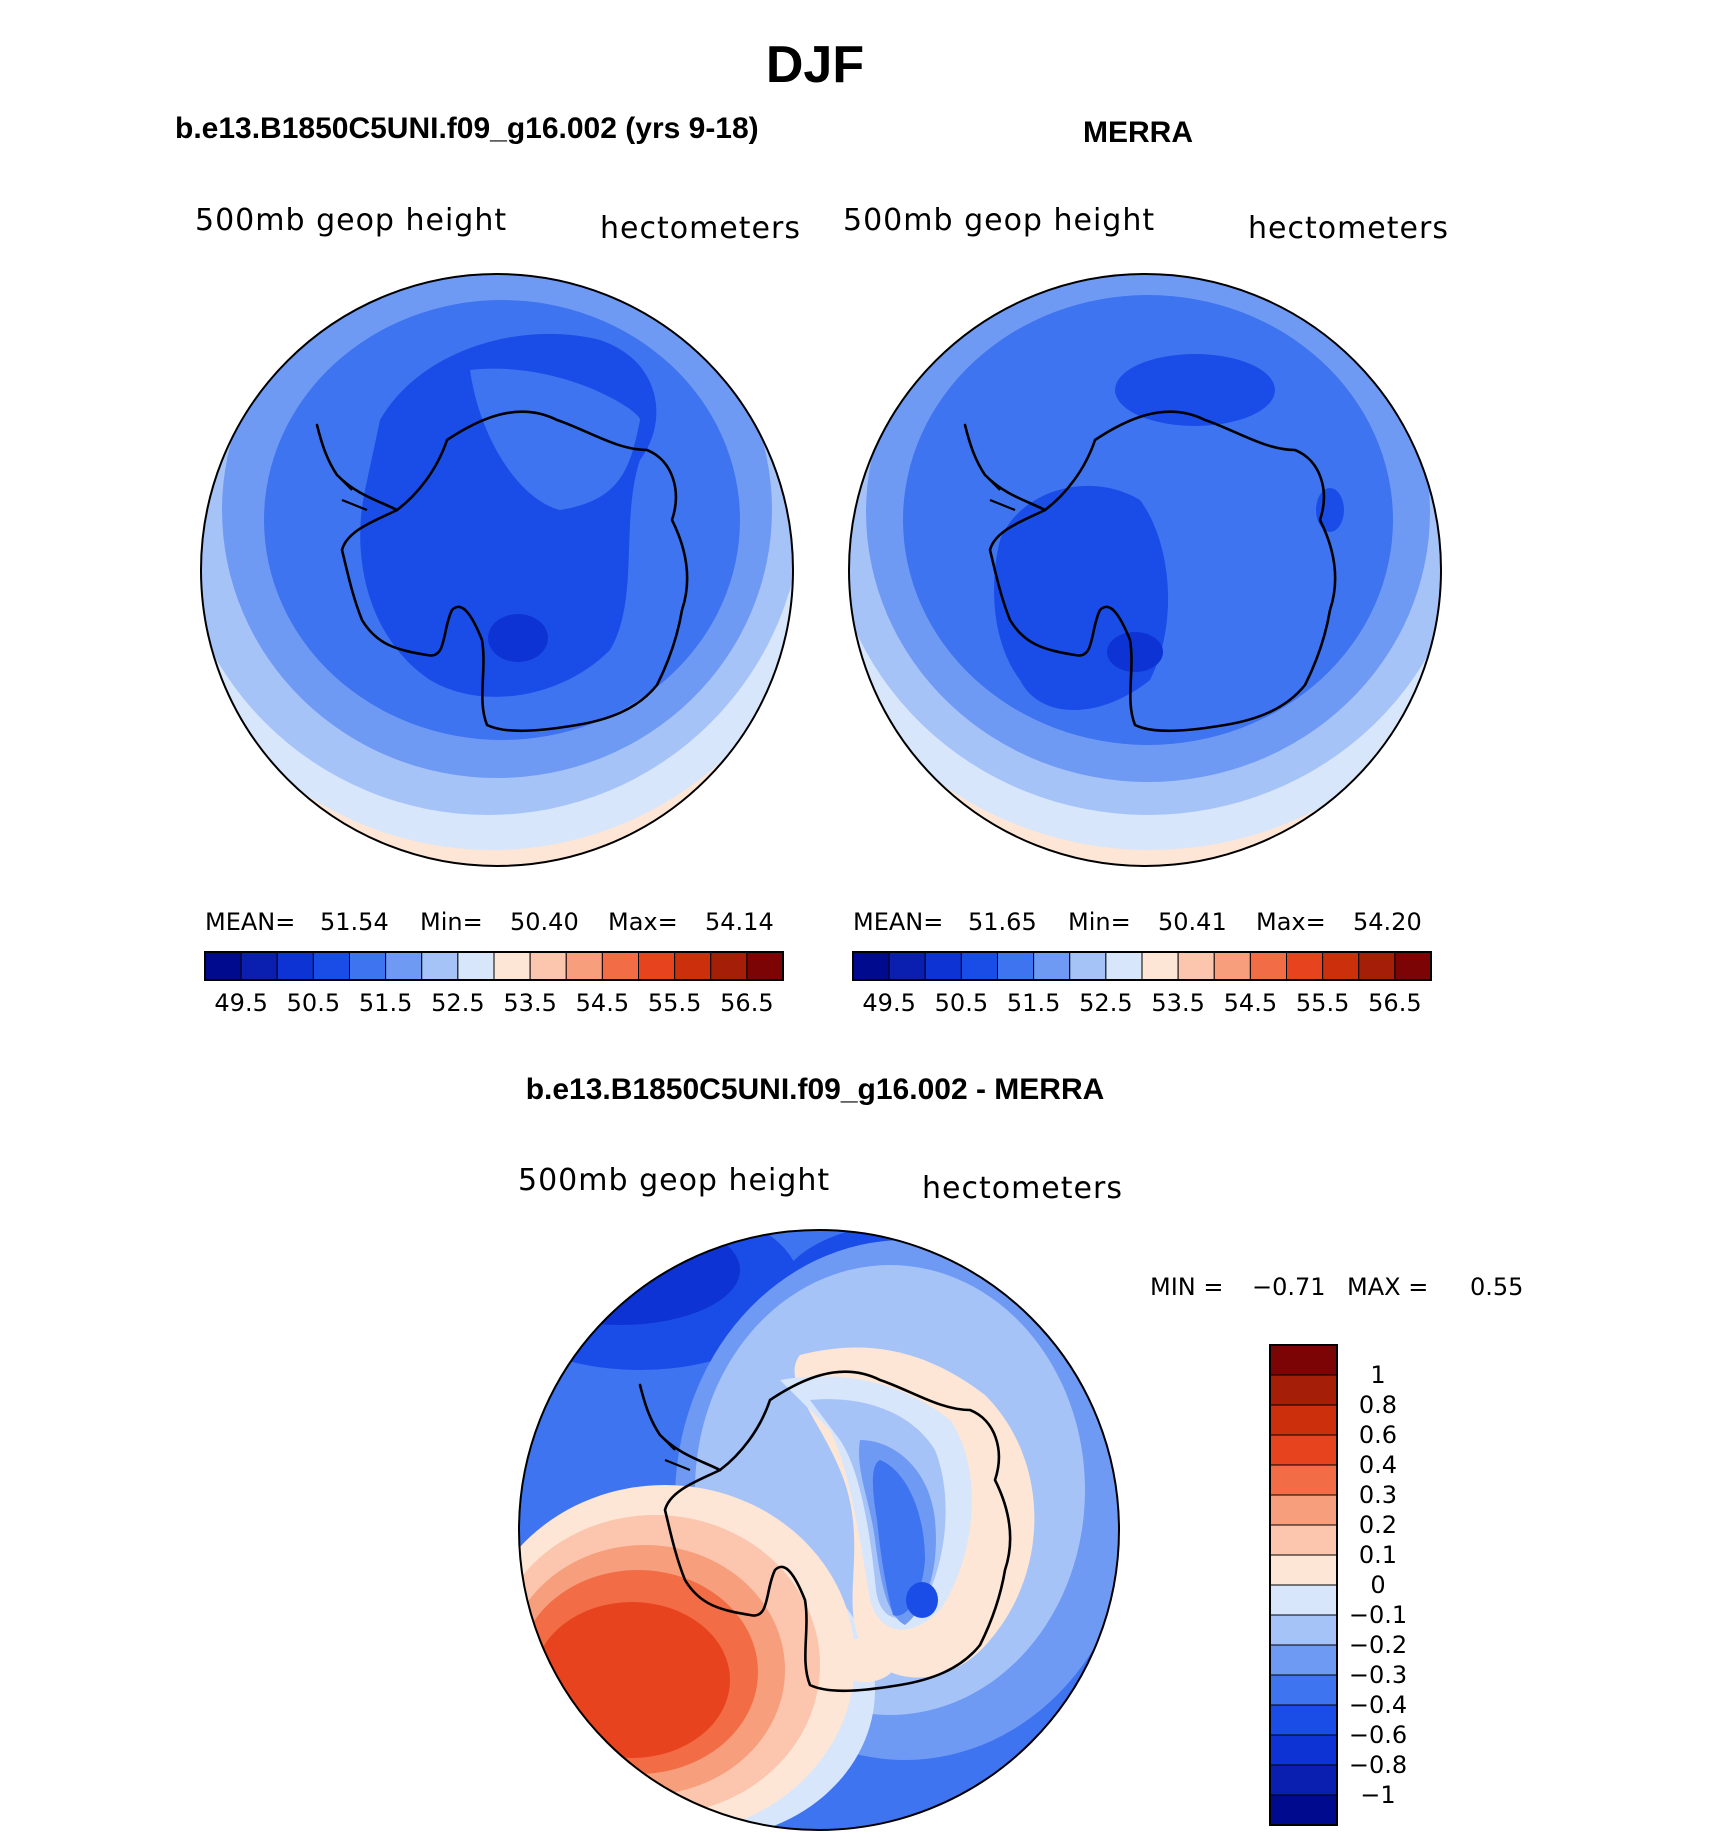 The image size is (1710, 1839). I want to click on stats-mean-label-model: MEAN=, so click(250, 922).